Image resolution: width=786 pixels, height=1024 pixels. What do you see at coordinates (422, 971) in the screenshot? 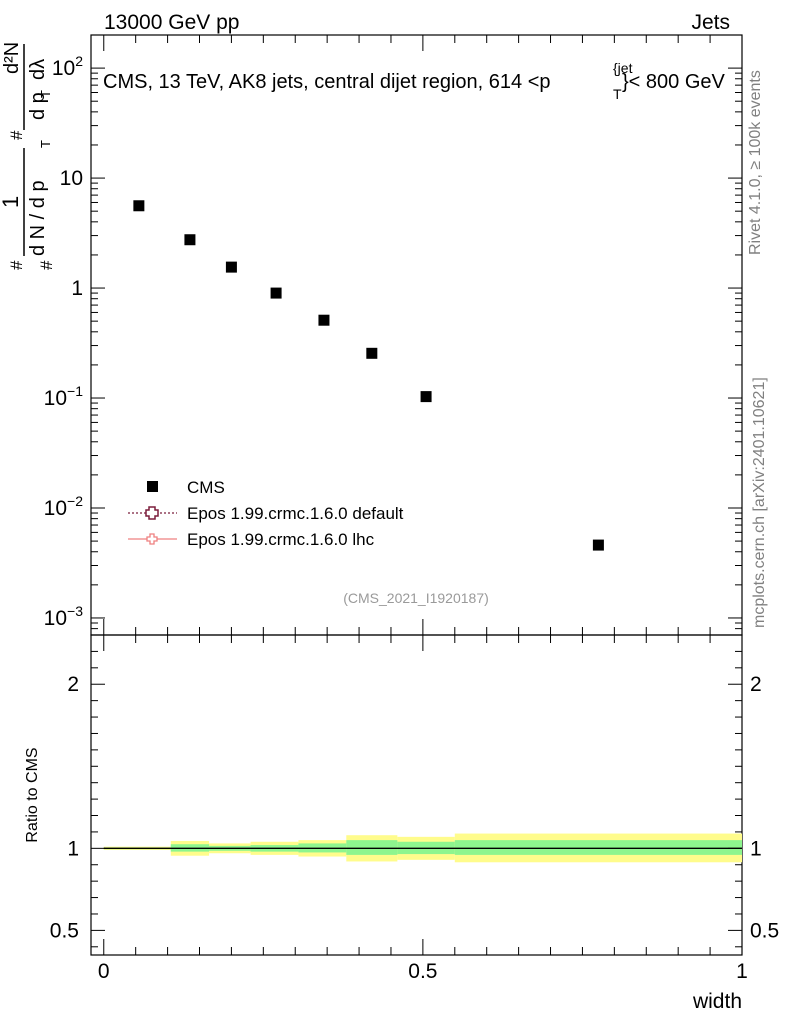
I see `x-tick-label: 0.5` at bounding box center [422, 971].